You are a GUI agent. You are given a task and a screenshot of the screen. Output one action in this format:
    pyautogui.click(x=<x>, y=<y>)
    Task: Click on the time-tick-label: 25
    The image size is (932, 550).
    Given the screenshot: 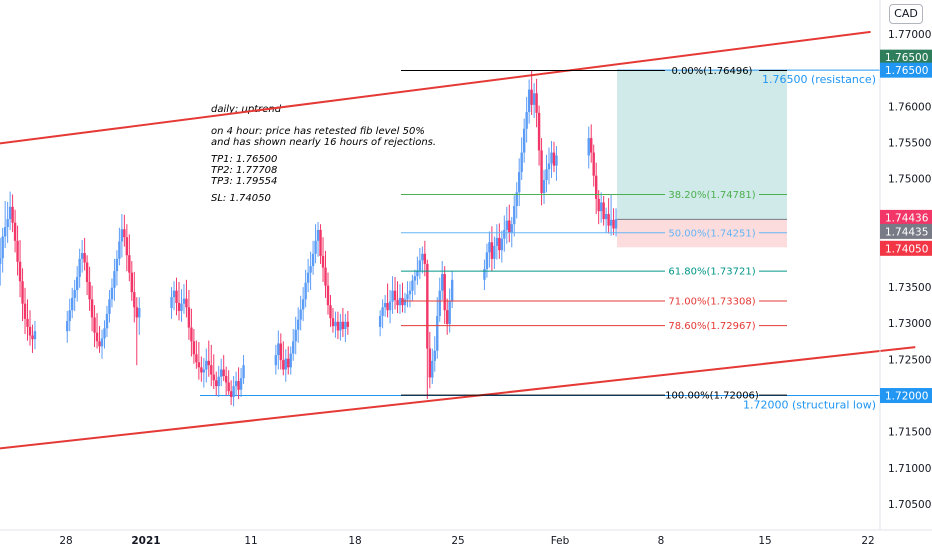 What is the action you would take?
    pyautogui.click(x=457, y=541)
    